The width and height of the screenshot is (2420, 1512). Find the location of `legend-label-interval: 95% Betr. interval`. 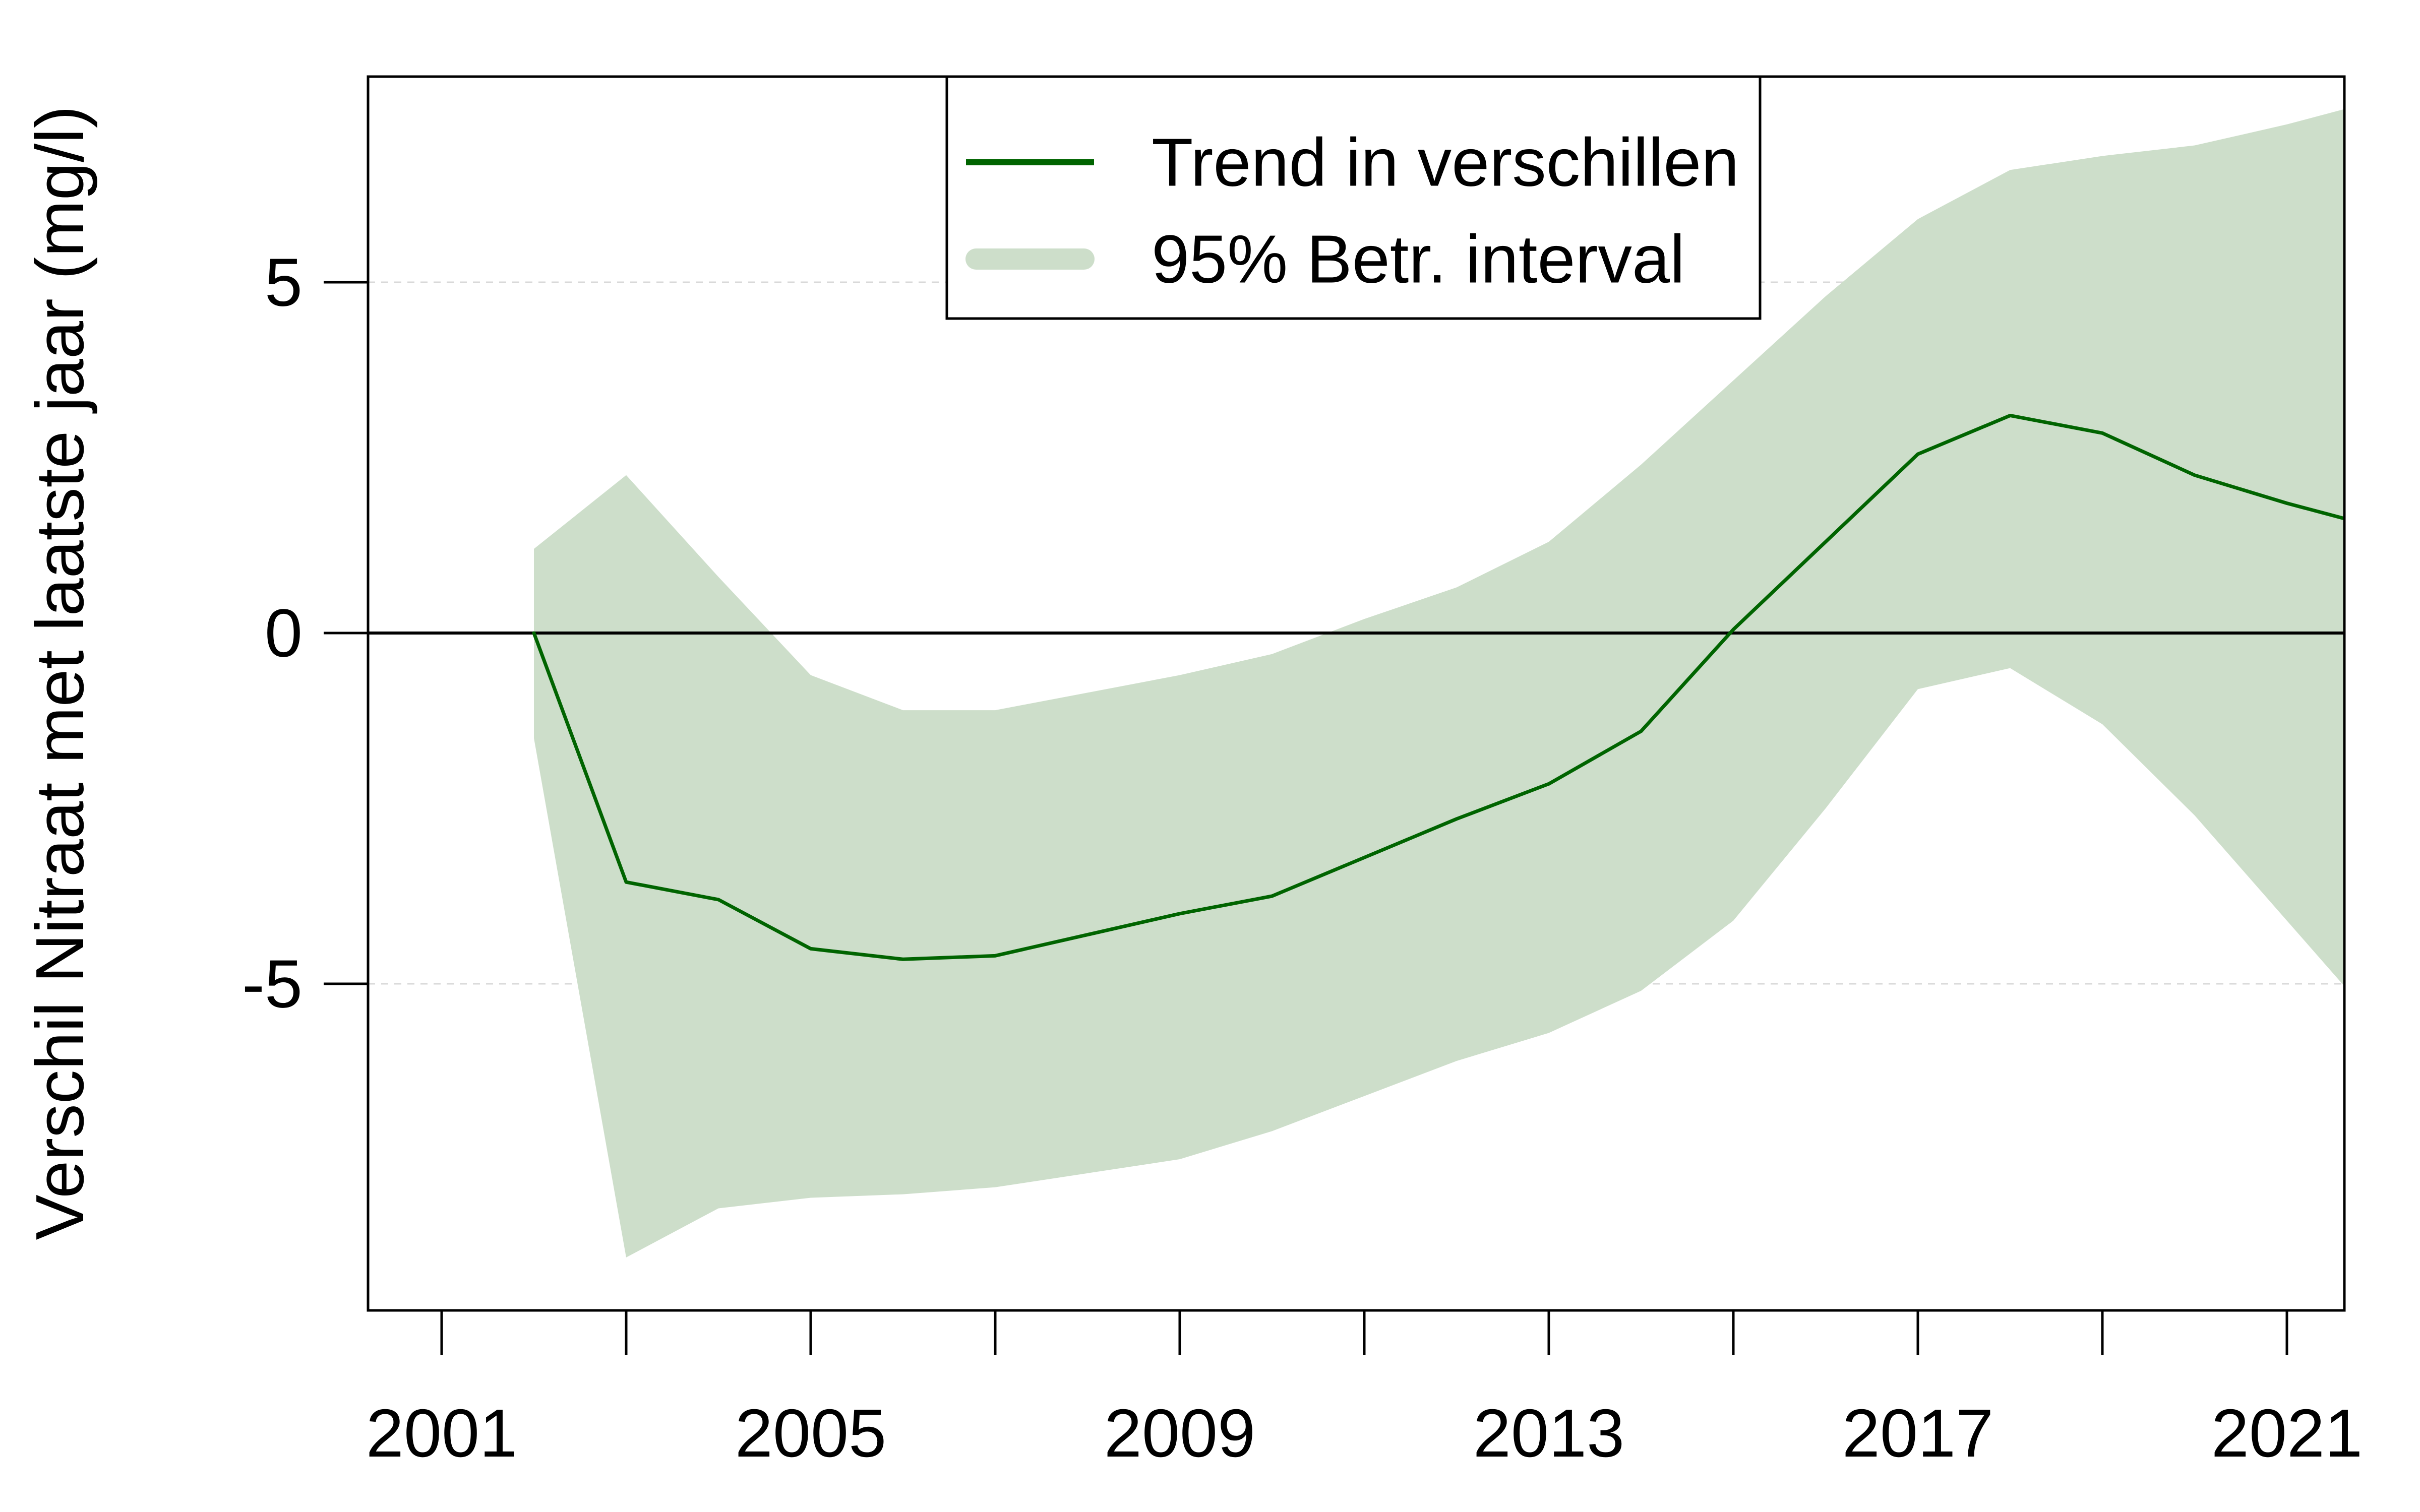

legend-label-interval: 95% Betr. interval is located at coordinates (1418, 259).